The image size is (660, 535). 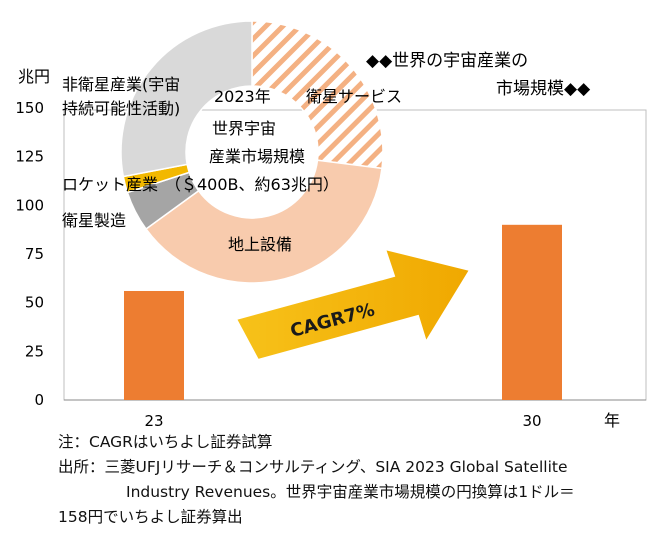 I want to click on y-tick-label: 0, so click(x=39, y=400).